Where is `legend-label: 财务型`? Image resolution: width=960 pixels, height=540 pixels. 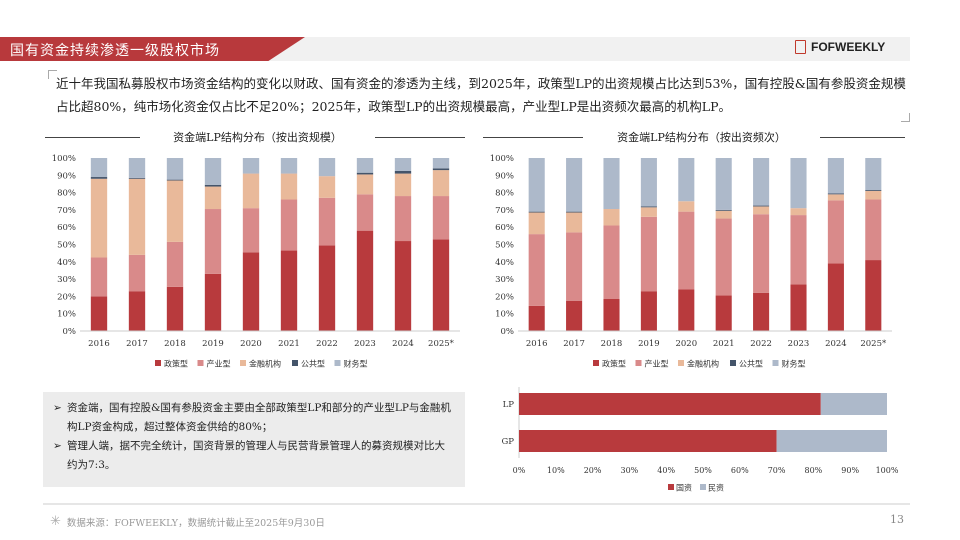
legend-label: 财务型 is located at coordinates (356, 364).